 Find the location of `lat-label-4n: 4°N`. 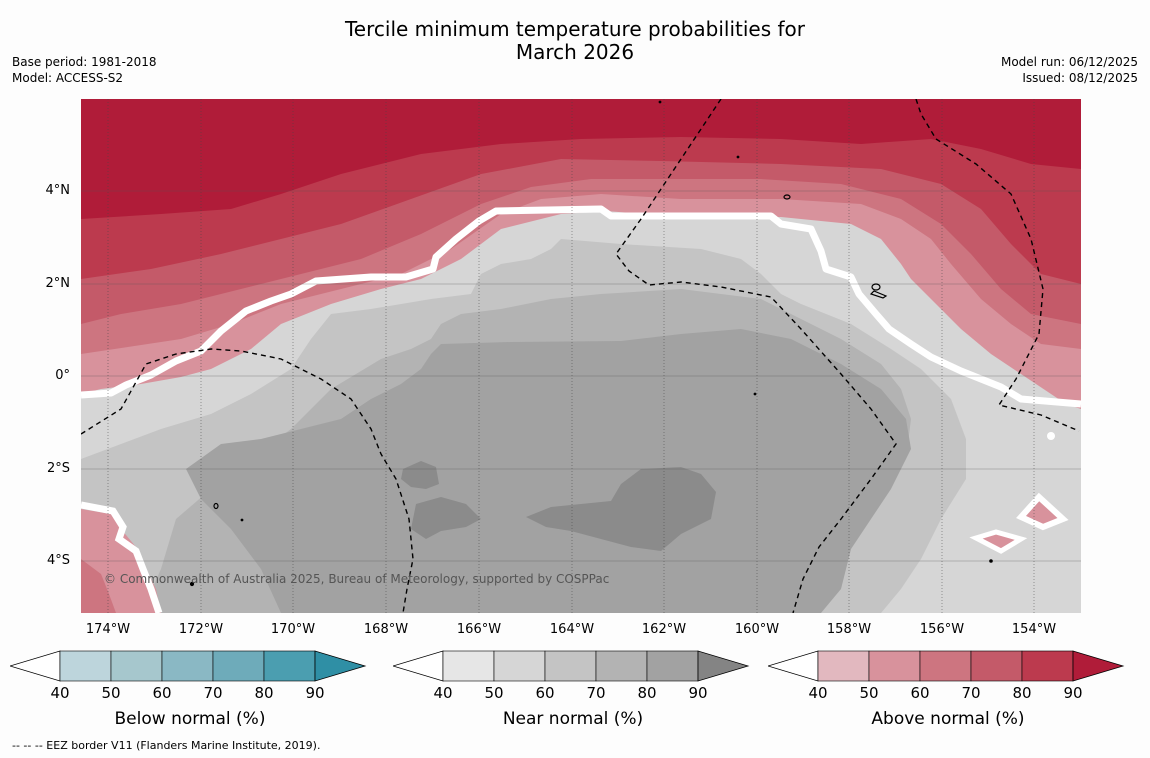

lat-label-4n: 4°N is located at coordinates (58, 190).